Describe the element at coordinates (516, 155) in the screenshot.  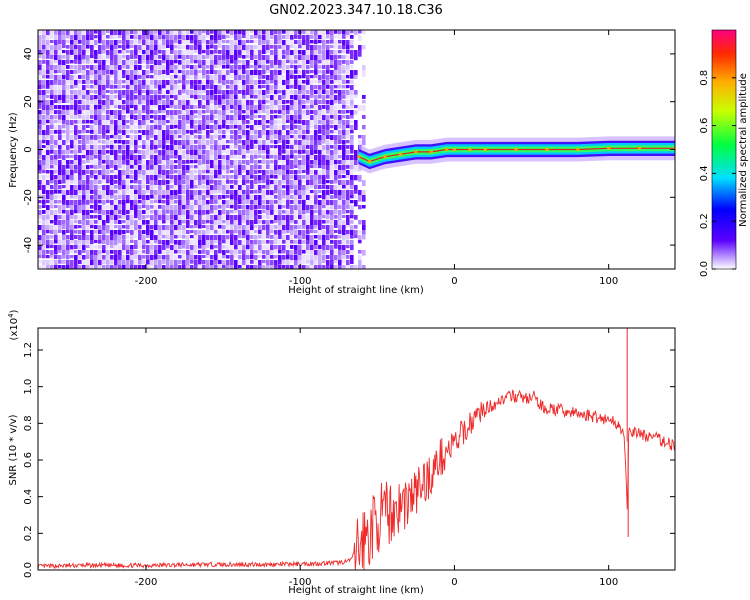
I see `ridge-inner` at that location.